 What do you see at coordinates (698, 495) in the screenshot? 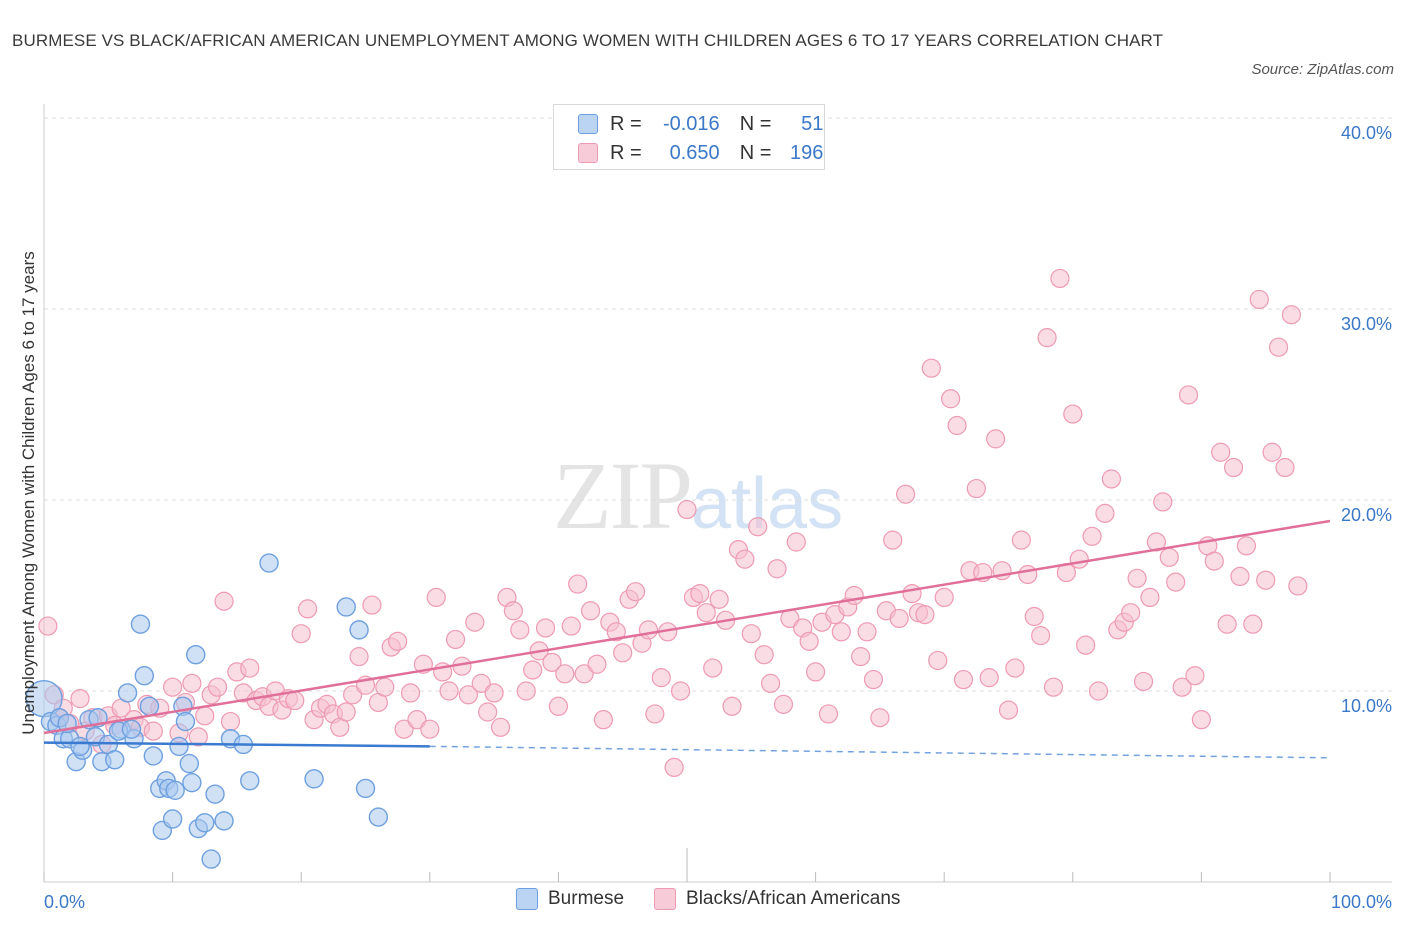
I see `watermark: ZIPatlas` at bounding box center [698, 495].